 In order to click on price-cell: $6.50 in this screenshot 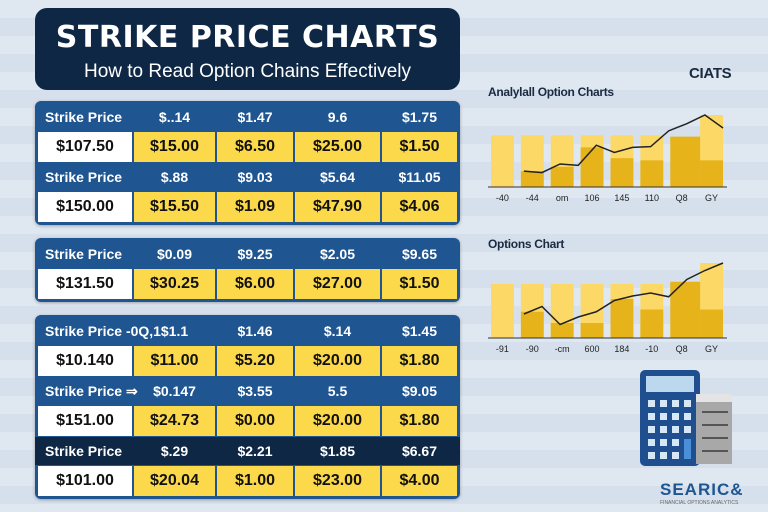, I will do `click(255, 147)`.